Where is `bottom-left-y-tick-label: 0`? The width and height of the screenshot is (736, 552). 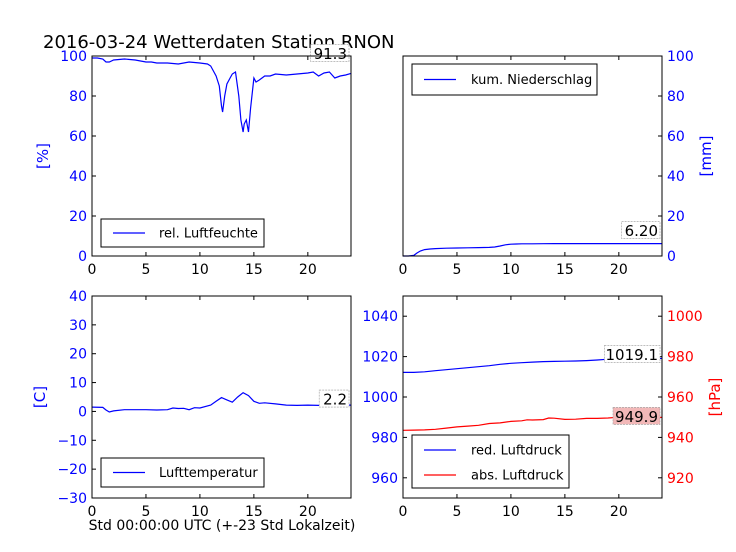 bottom-left-y-tick-label: 0 is located at coordinates (82, 412).